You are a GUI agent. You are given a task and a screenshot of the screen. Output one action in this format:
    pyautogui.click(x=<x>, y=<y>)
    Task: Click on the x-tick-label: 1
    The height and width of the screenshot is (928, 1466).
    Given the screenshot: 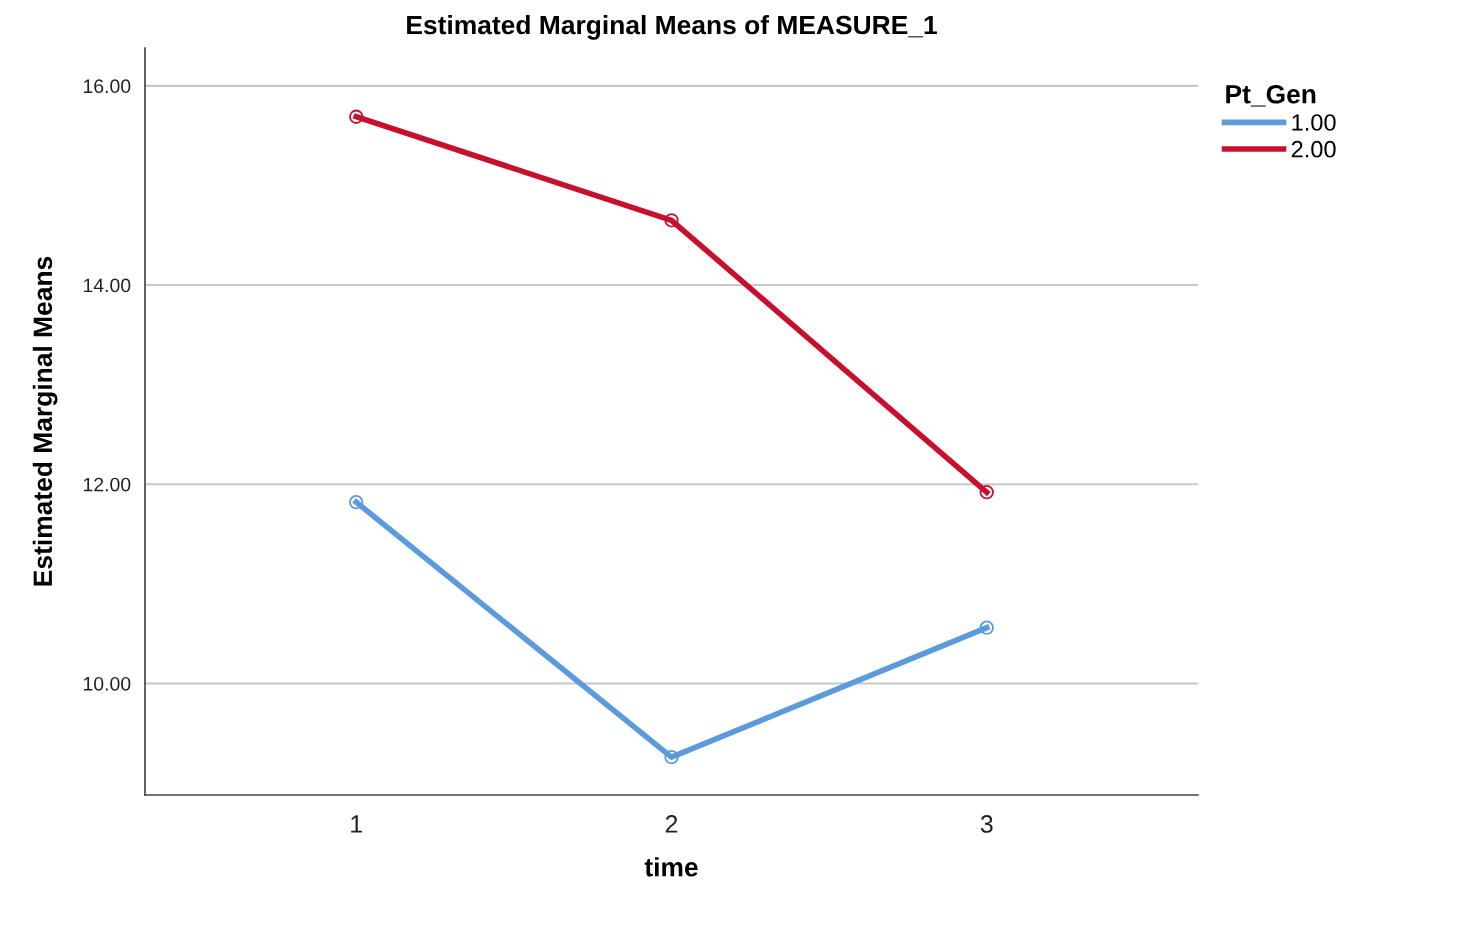 What is the action you would take?
    pyautogui.click(x=356, y=824)
    